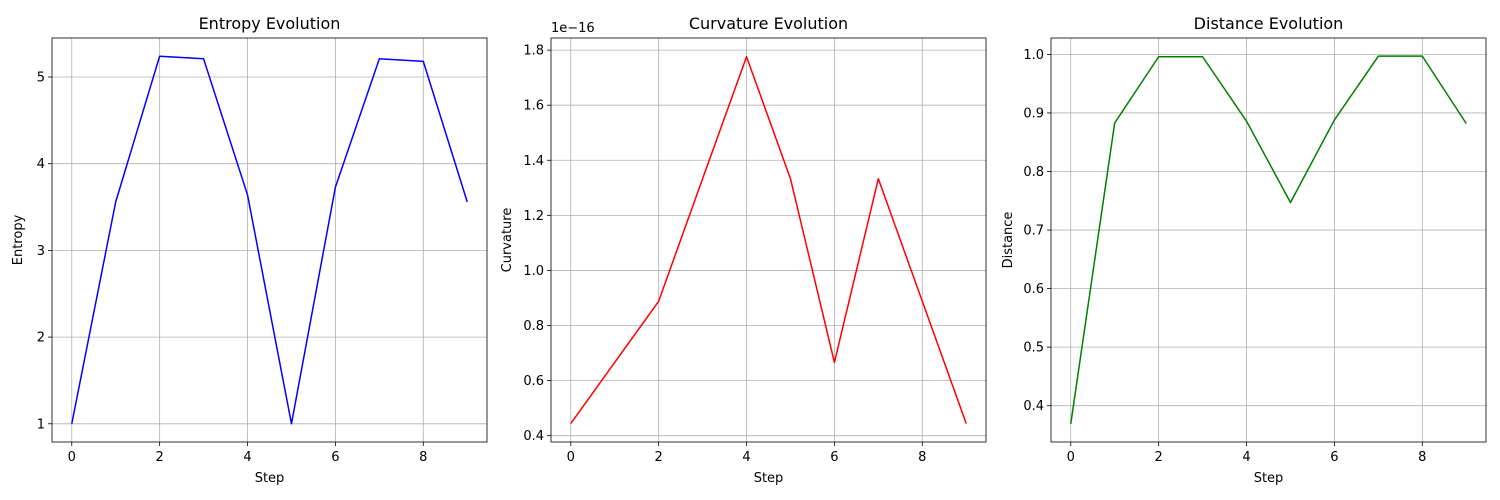 Image resolution: width=1500 pixels, height=500 pixels. Describe the element at coordinates (41, 251) in the screenshot. I see `y-tick-label: 3` at that location.